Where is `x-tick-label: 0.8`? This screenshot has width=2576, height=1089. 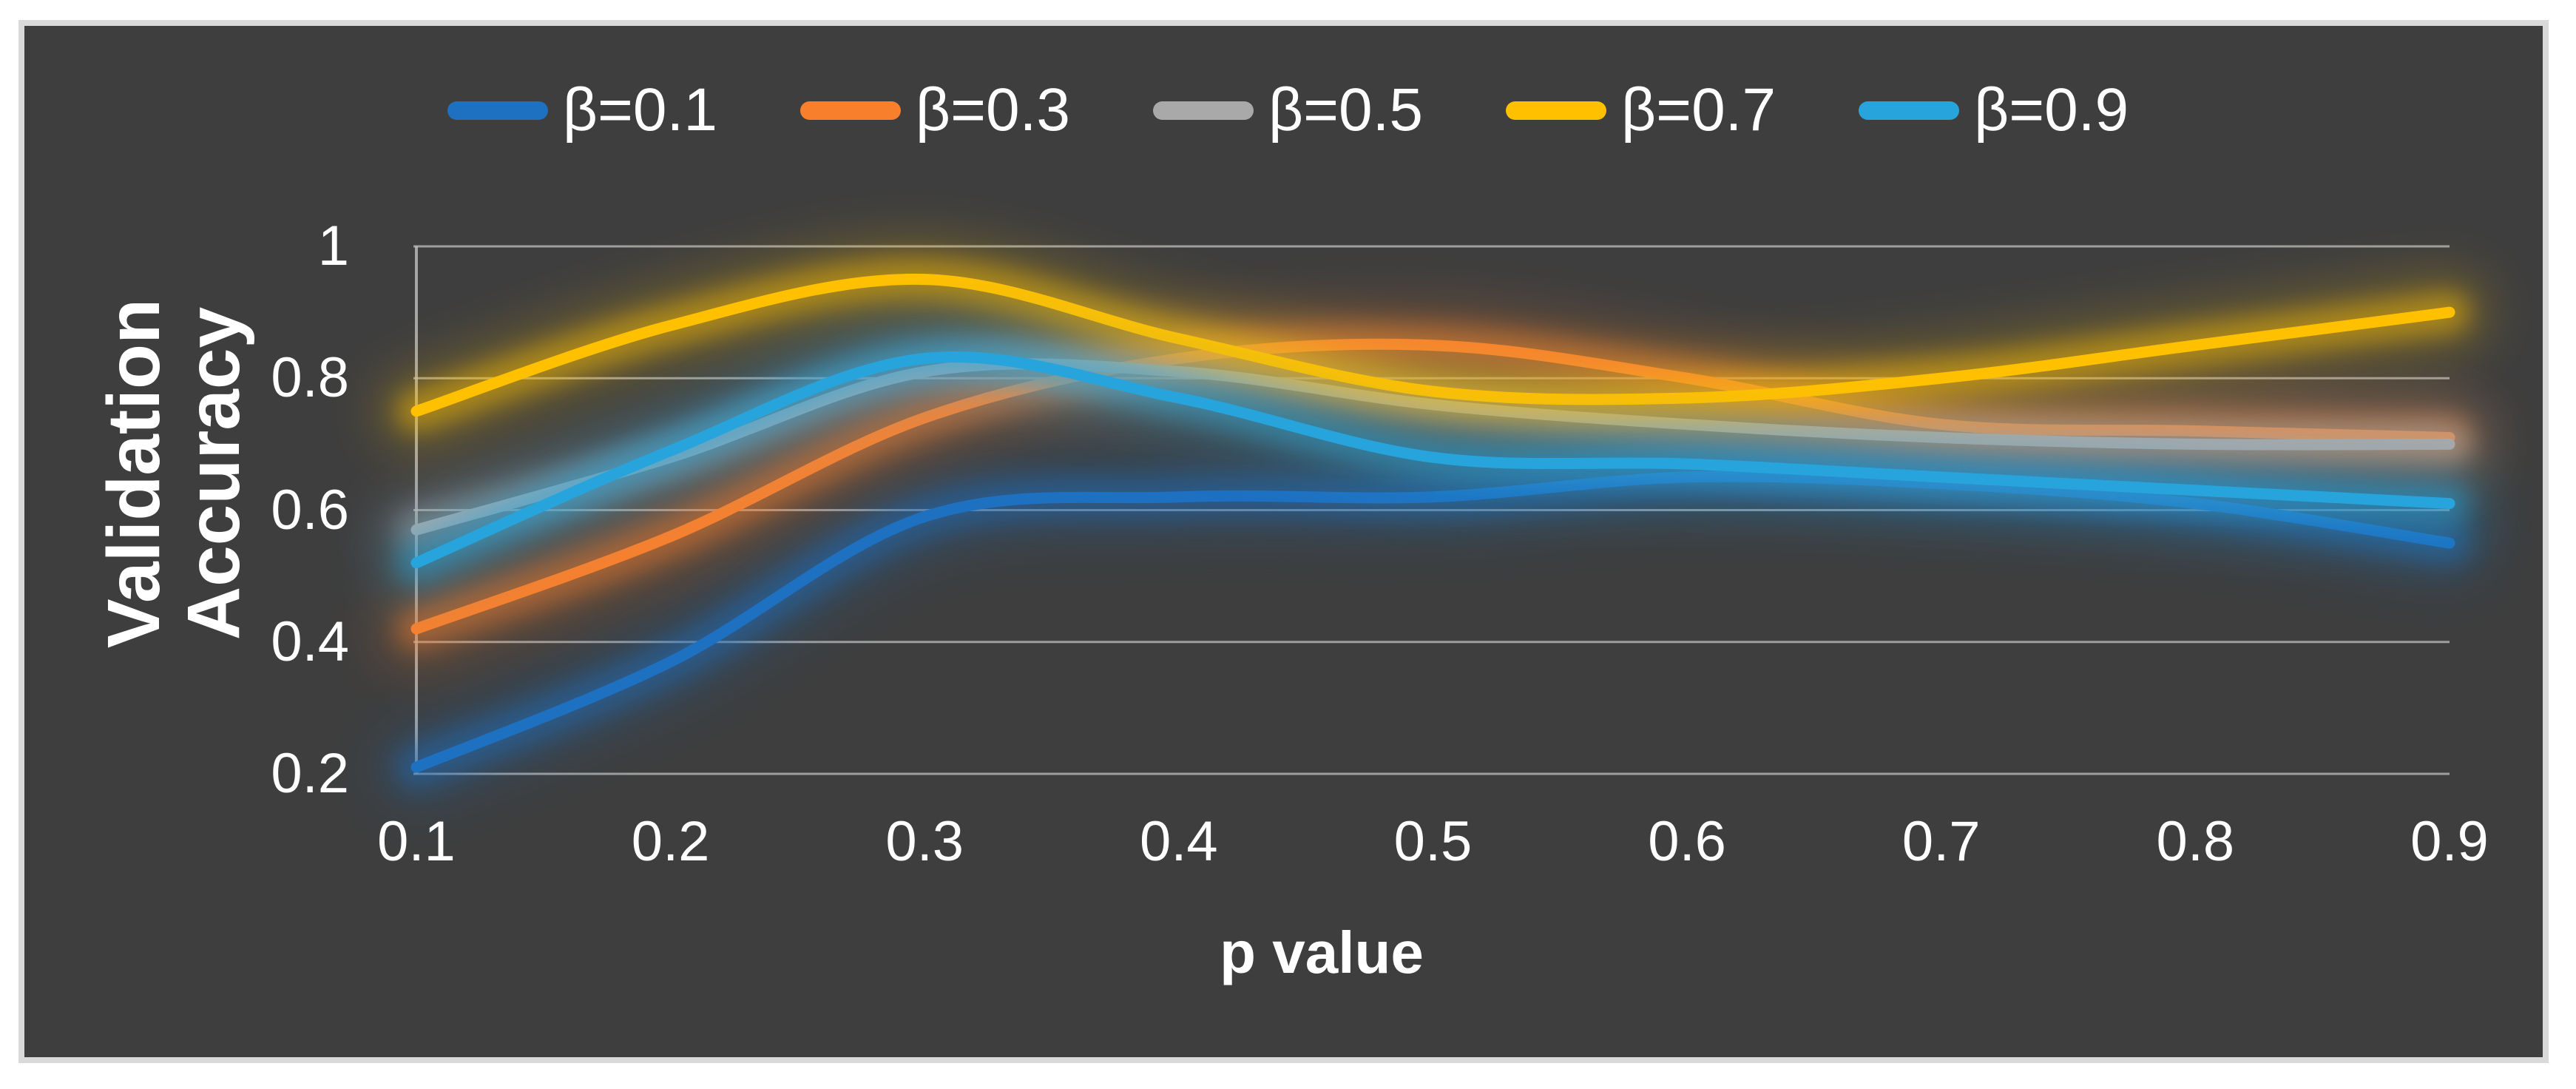
x-tick-label: 0.8 is located at coordinates (2195, 842).